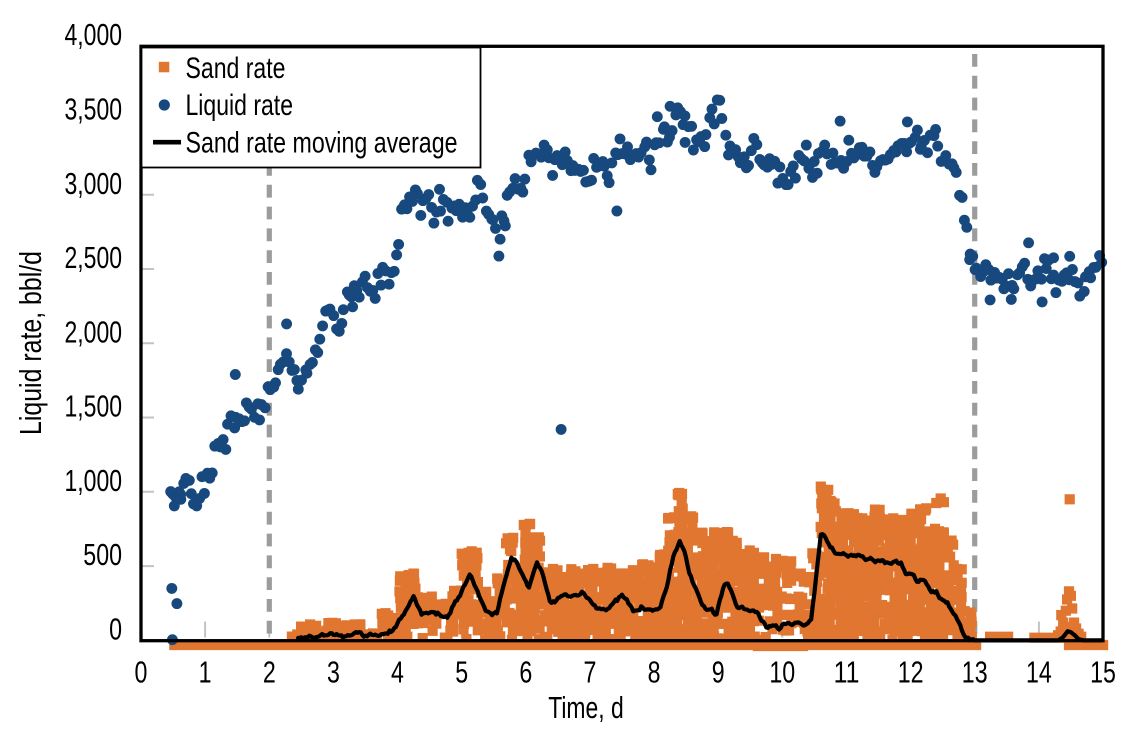 The width and height of the screenshot is (1140, 742). I want to click on svg-text: 8, so click(654, 671).